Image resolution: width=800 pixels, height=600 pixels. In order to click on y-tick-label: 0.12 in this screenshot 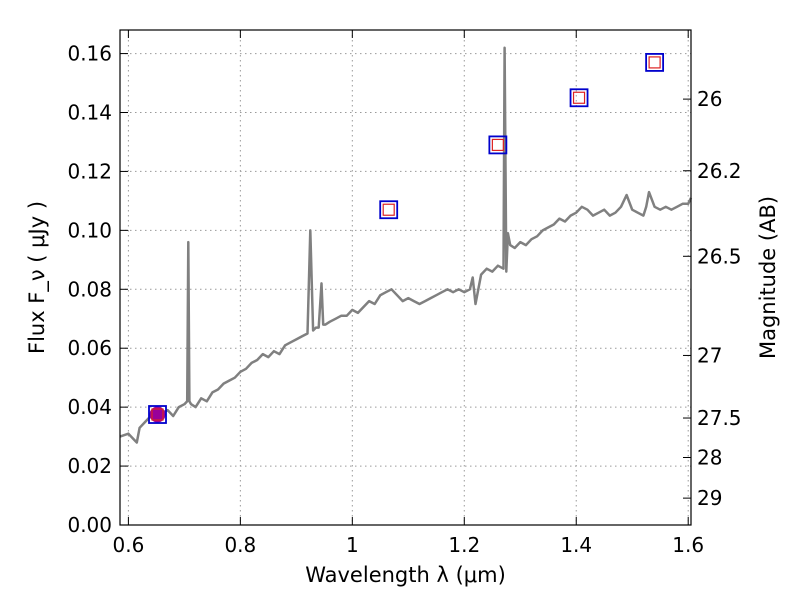, I will do `click(89, 171)`.